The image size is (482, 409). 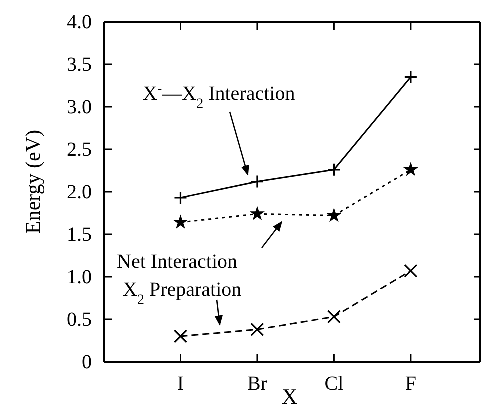 What do you see at coordinates (182, 293) in the screenshot?
I see `series-label: X$_{2}$ Preparation` at bounding box center [182, 293].